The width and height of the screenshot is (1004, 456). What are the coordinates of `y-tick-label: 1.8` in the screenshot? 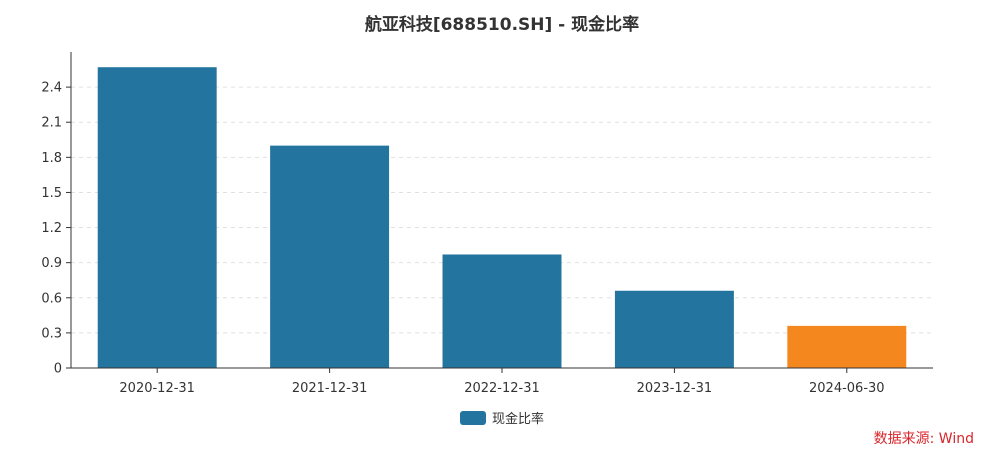 It's located at (51, 158).